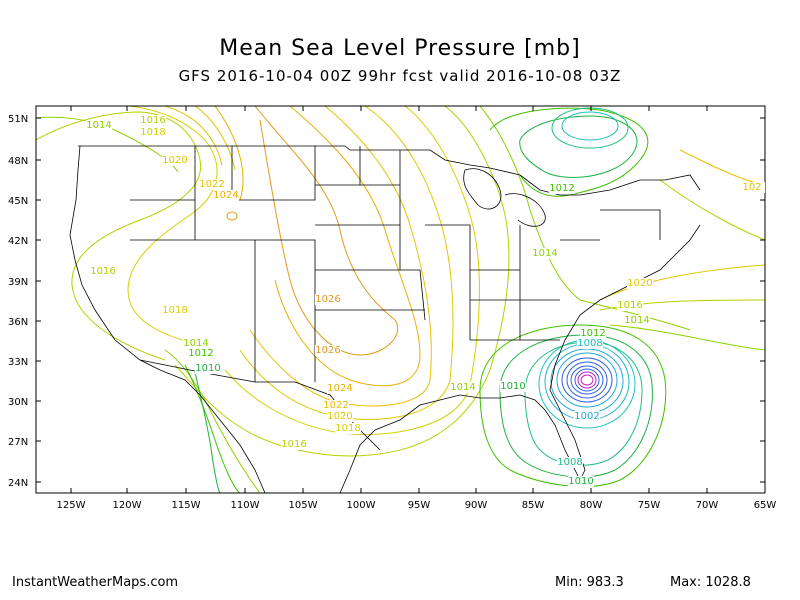 The height and width of the screenshot is (600, 800). I want to click on isobar-1008-storm, so click(583, 403).